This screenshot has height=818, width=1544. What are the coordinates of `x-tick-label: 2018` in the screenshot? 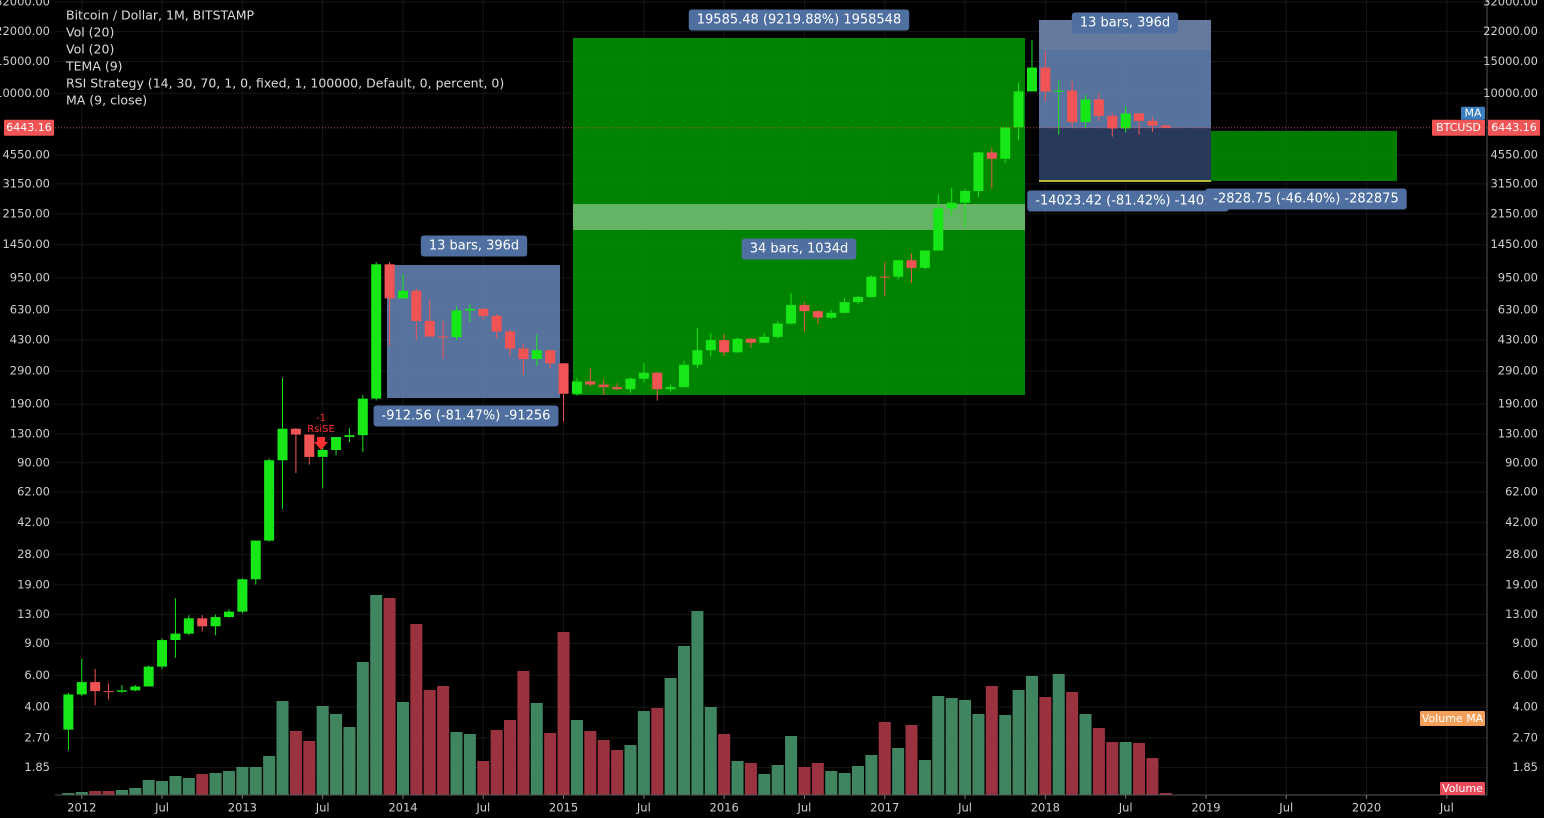 It's located at (1045, 808).